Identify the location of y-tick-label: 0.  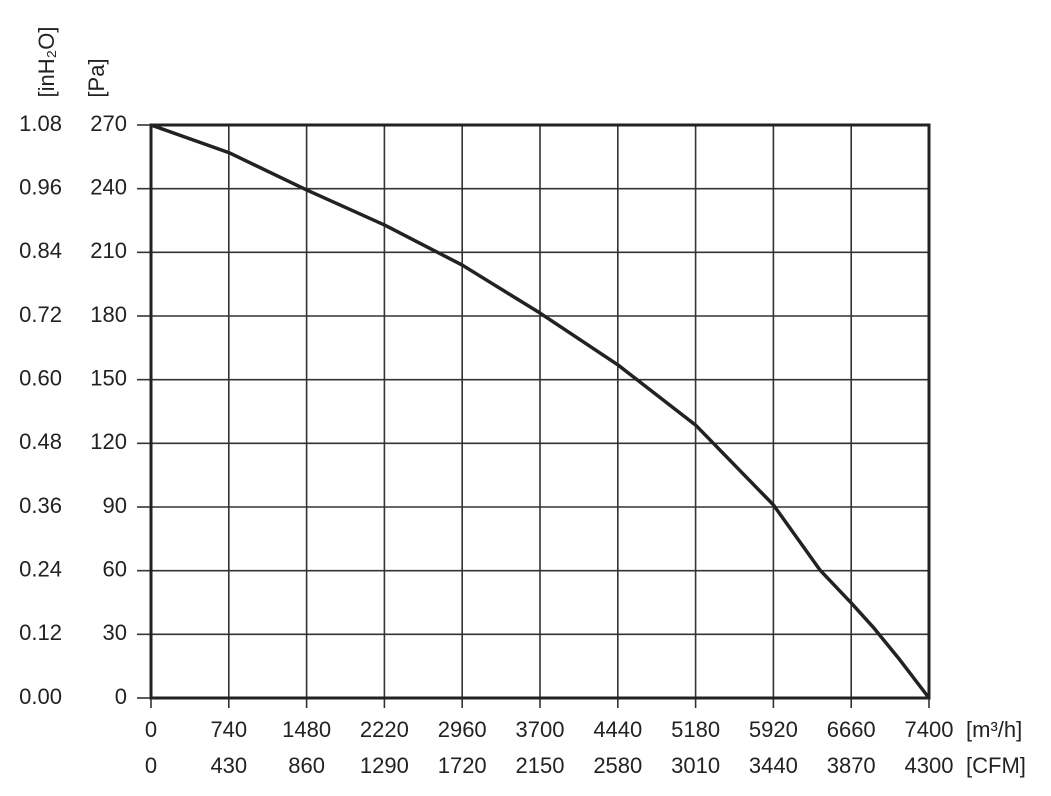
(121, 696).